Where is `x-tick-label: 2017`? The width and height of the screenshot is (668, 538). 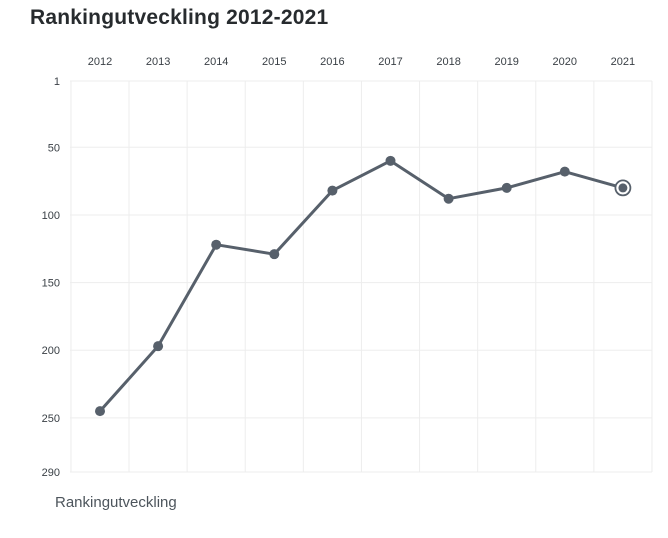
x-tick-label: 2017 is located at coordinates (390, 62).